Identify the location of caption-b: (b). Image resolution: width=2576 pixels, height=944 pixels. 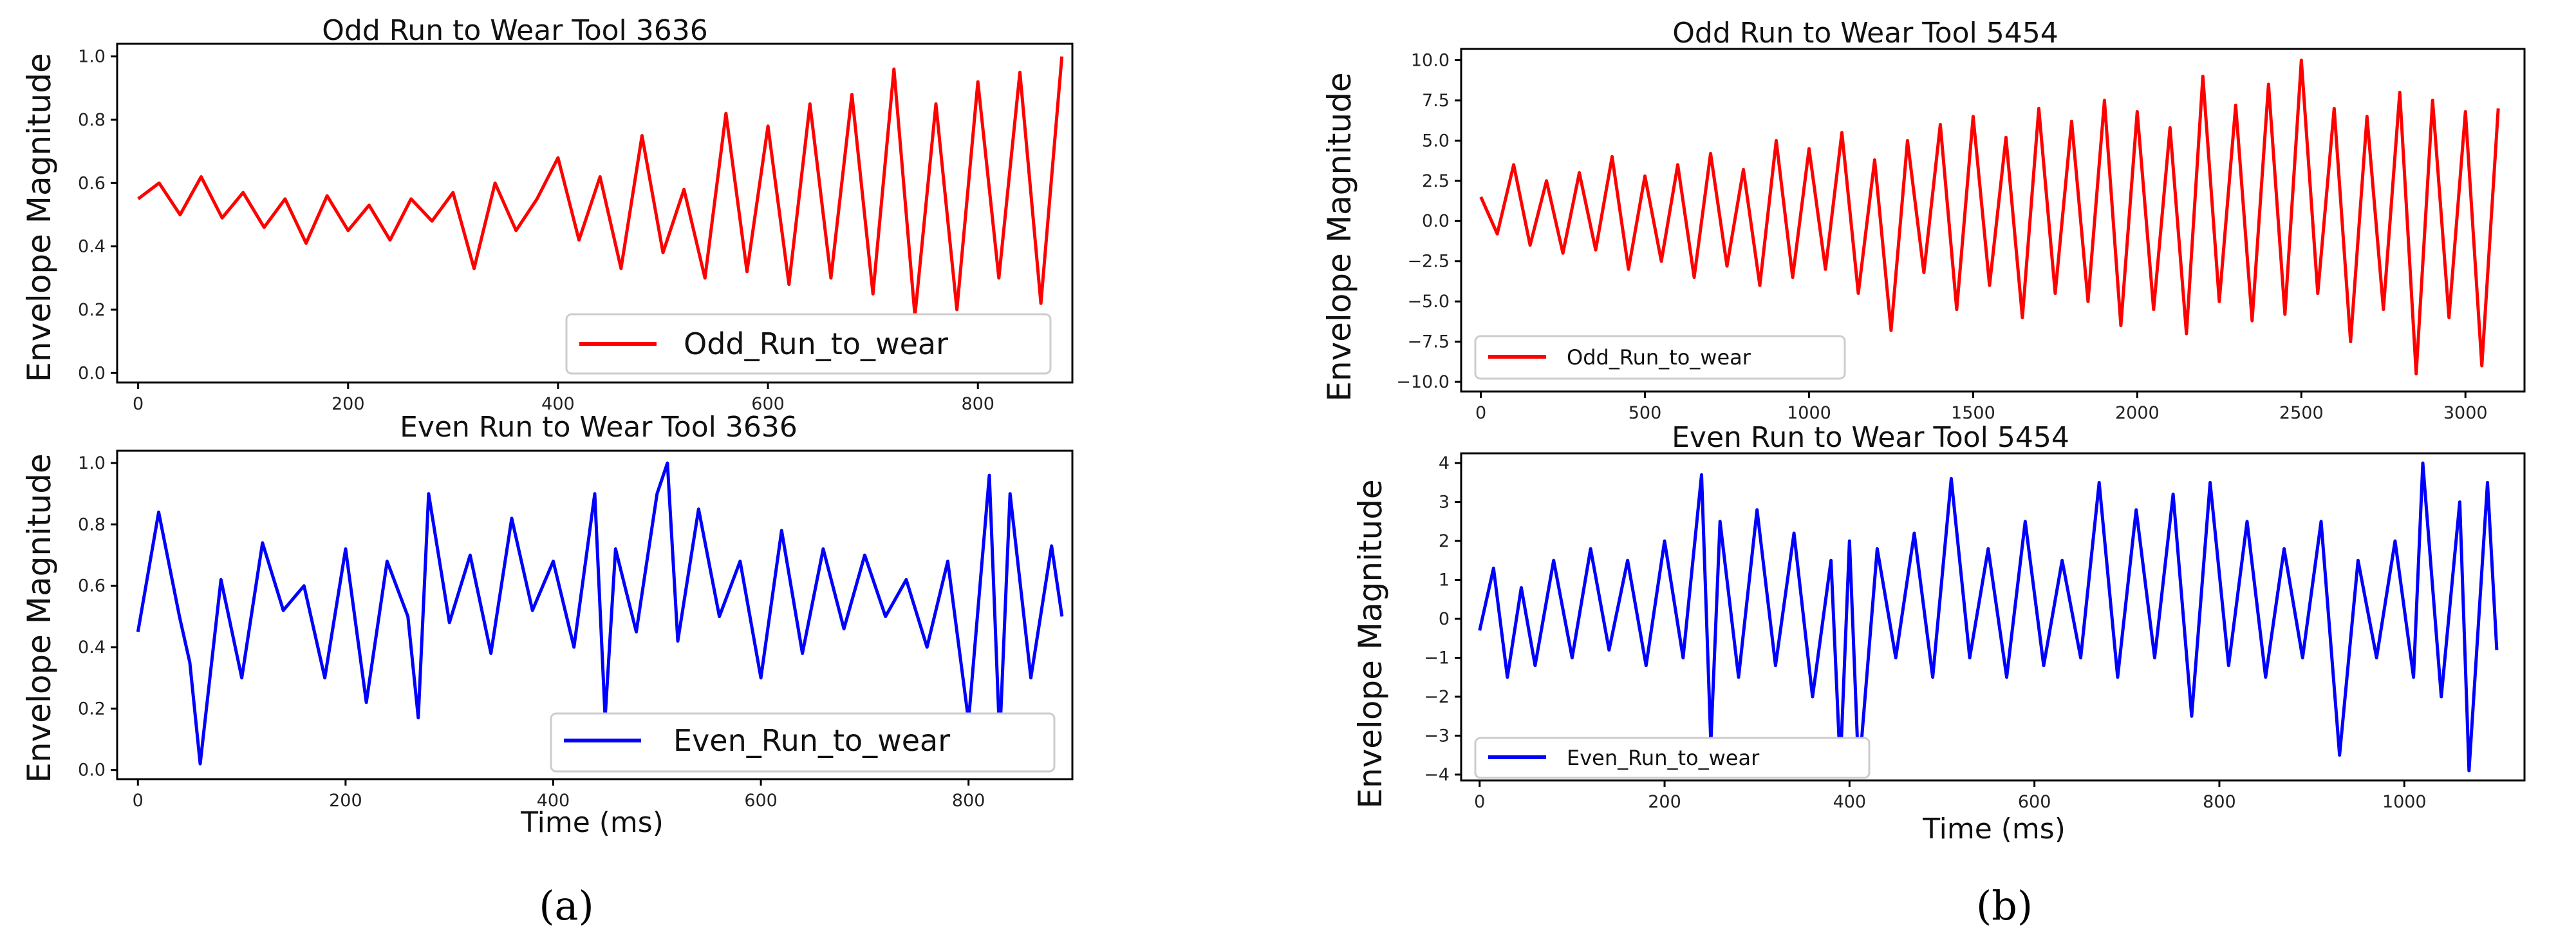
(2004, 905).